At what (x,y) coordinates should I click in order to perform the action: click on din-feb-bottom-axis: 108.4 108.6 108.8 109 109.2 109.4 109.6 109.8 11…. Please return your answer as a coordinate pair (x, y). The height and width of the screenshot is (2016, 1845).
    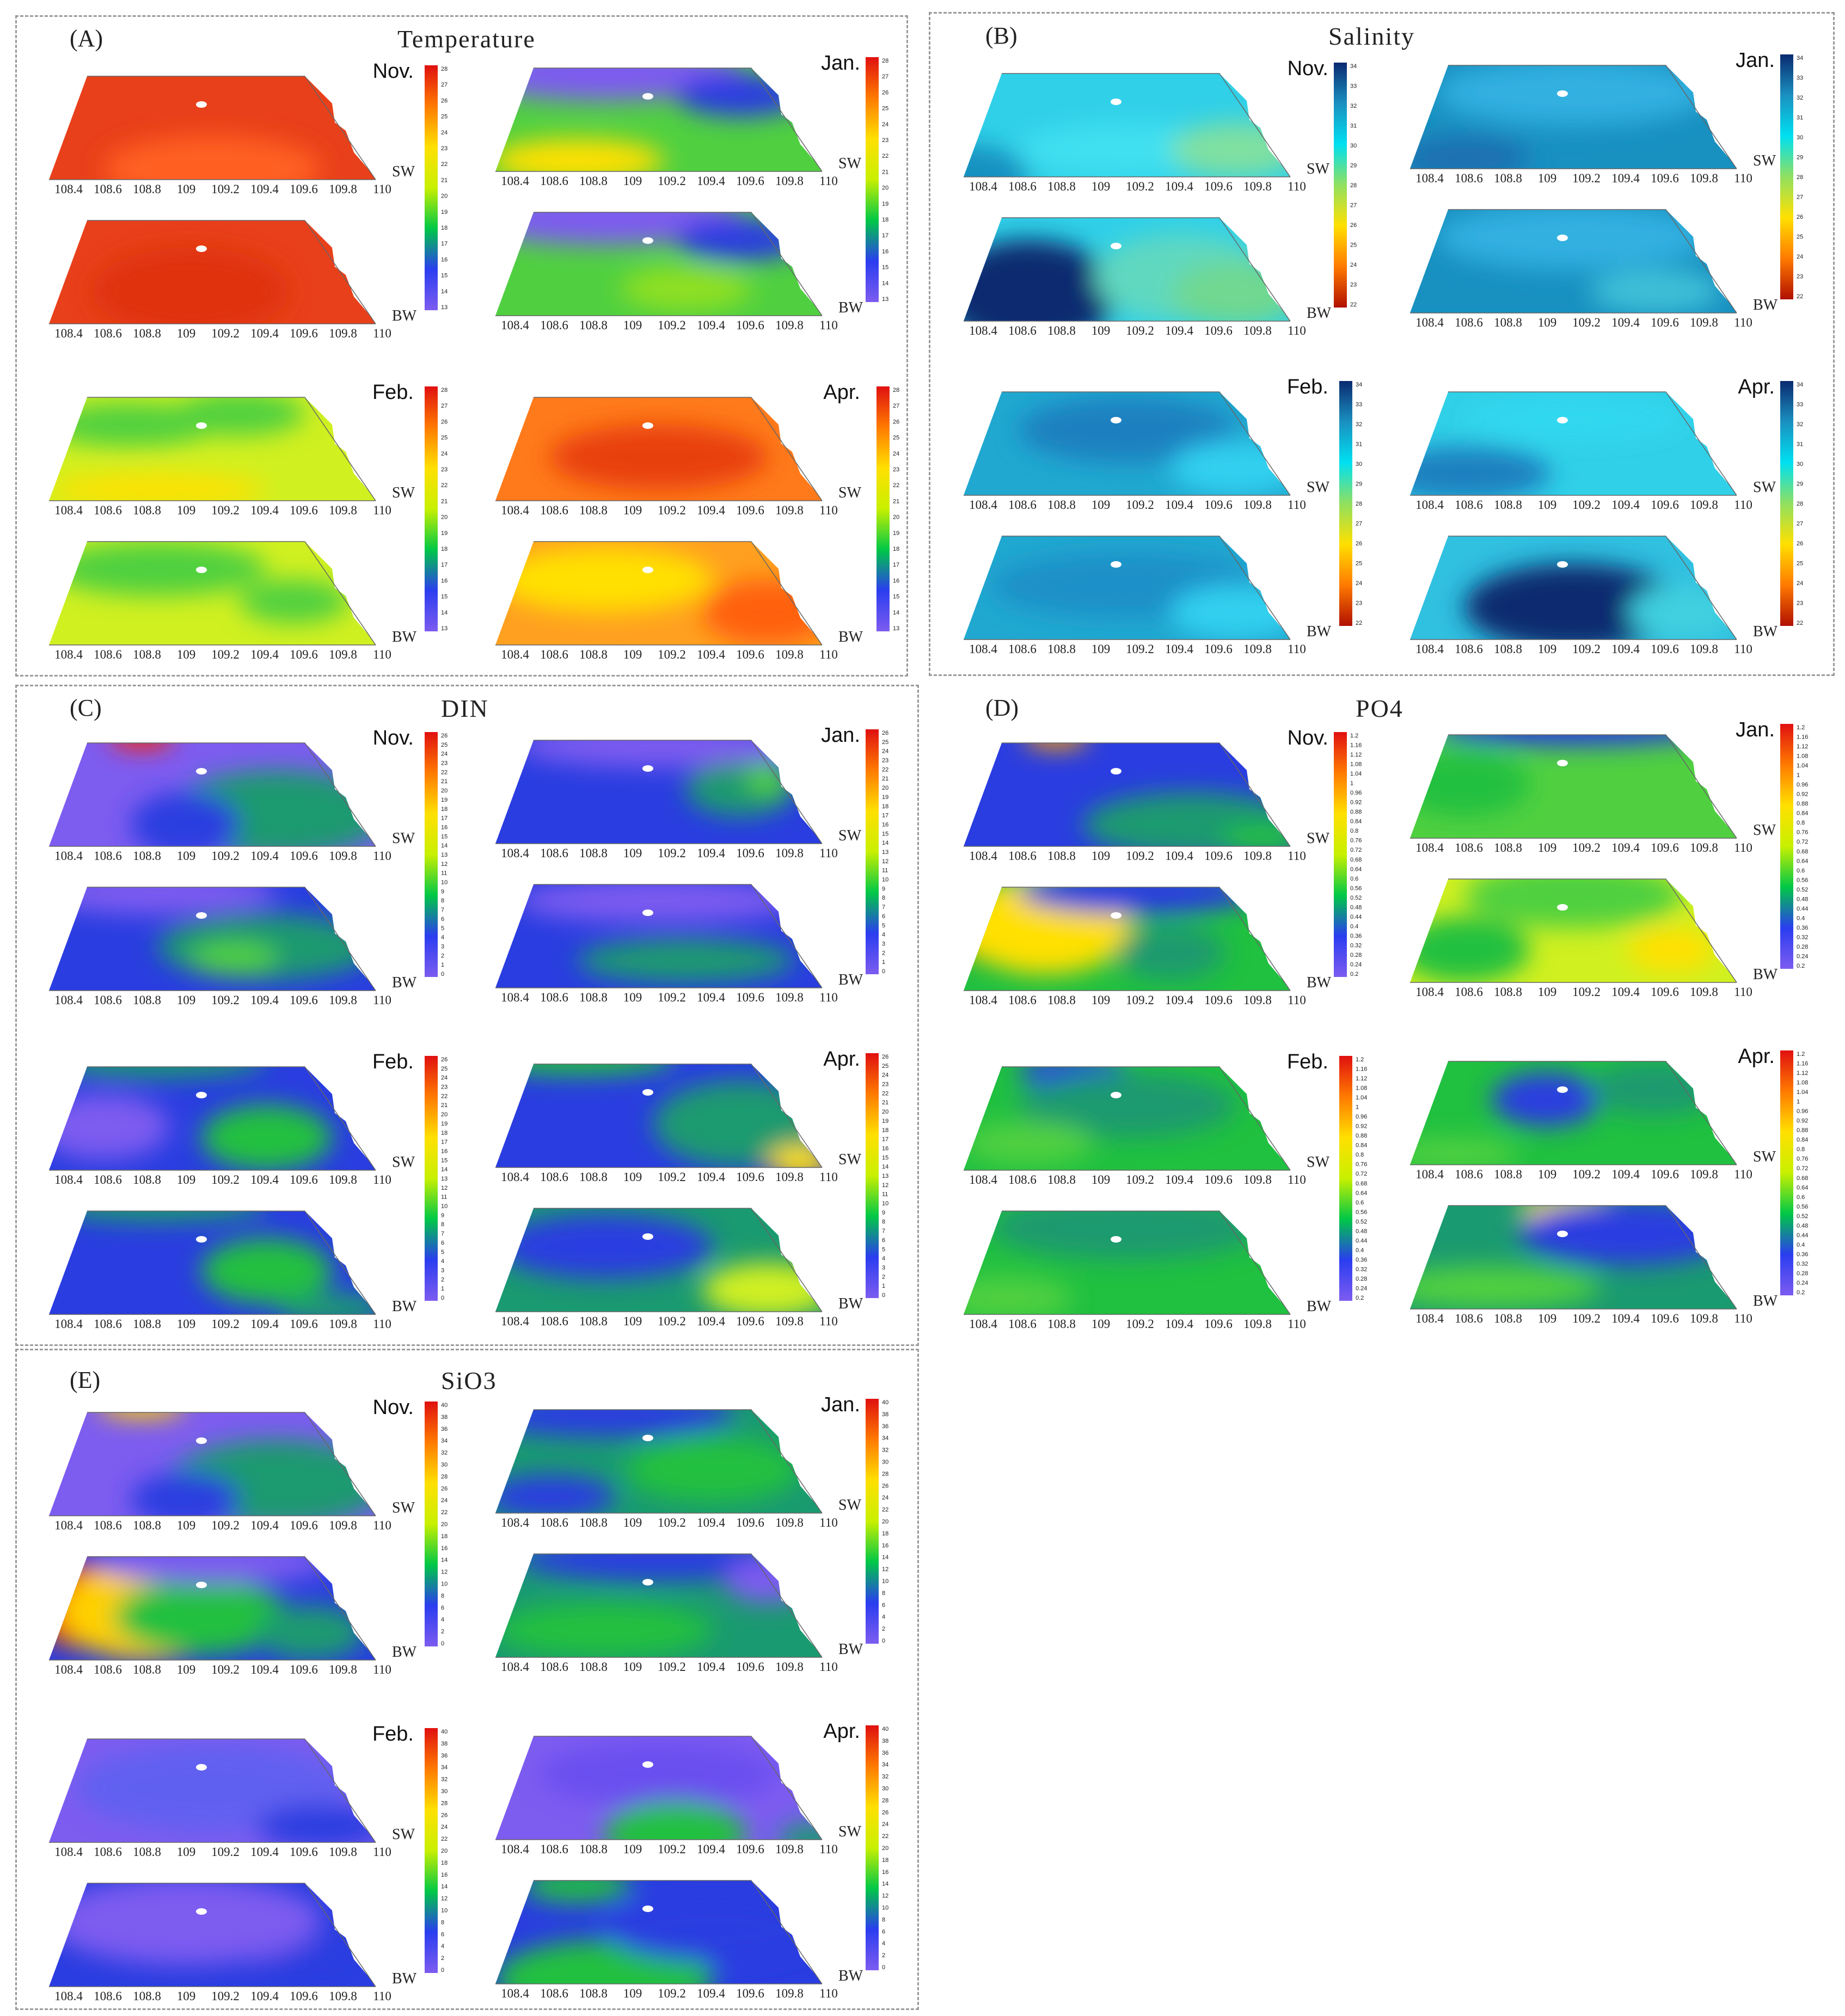
    Looking at the image, I should click on (225, 1324).